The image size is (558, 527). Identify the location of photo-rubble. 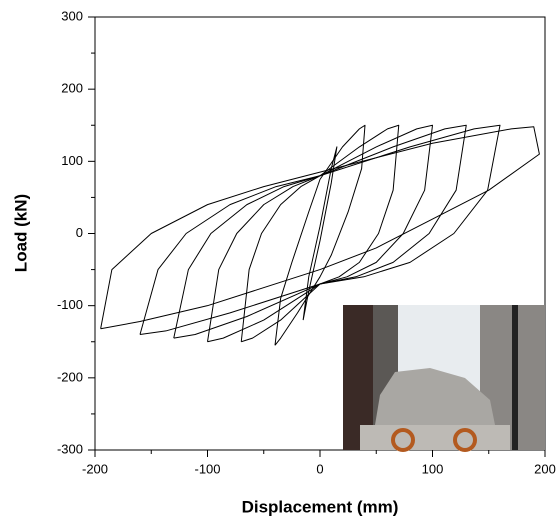
(435, 396).